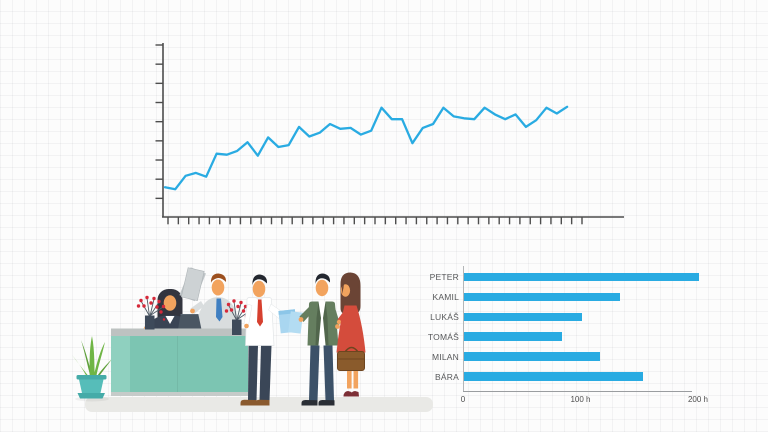 The height and width of the screenshot is (432, 768). Describe the element at coordinates (209, 298) in the screenshot. I see `receptionist-man` at that location.